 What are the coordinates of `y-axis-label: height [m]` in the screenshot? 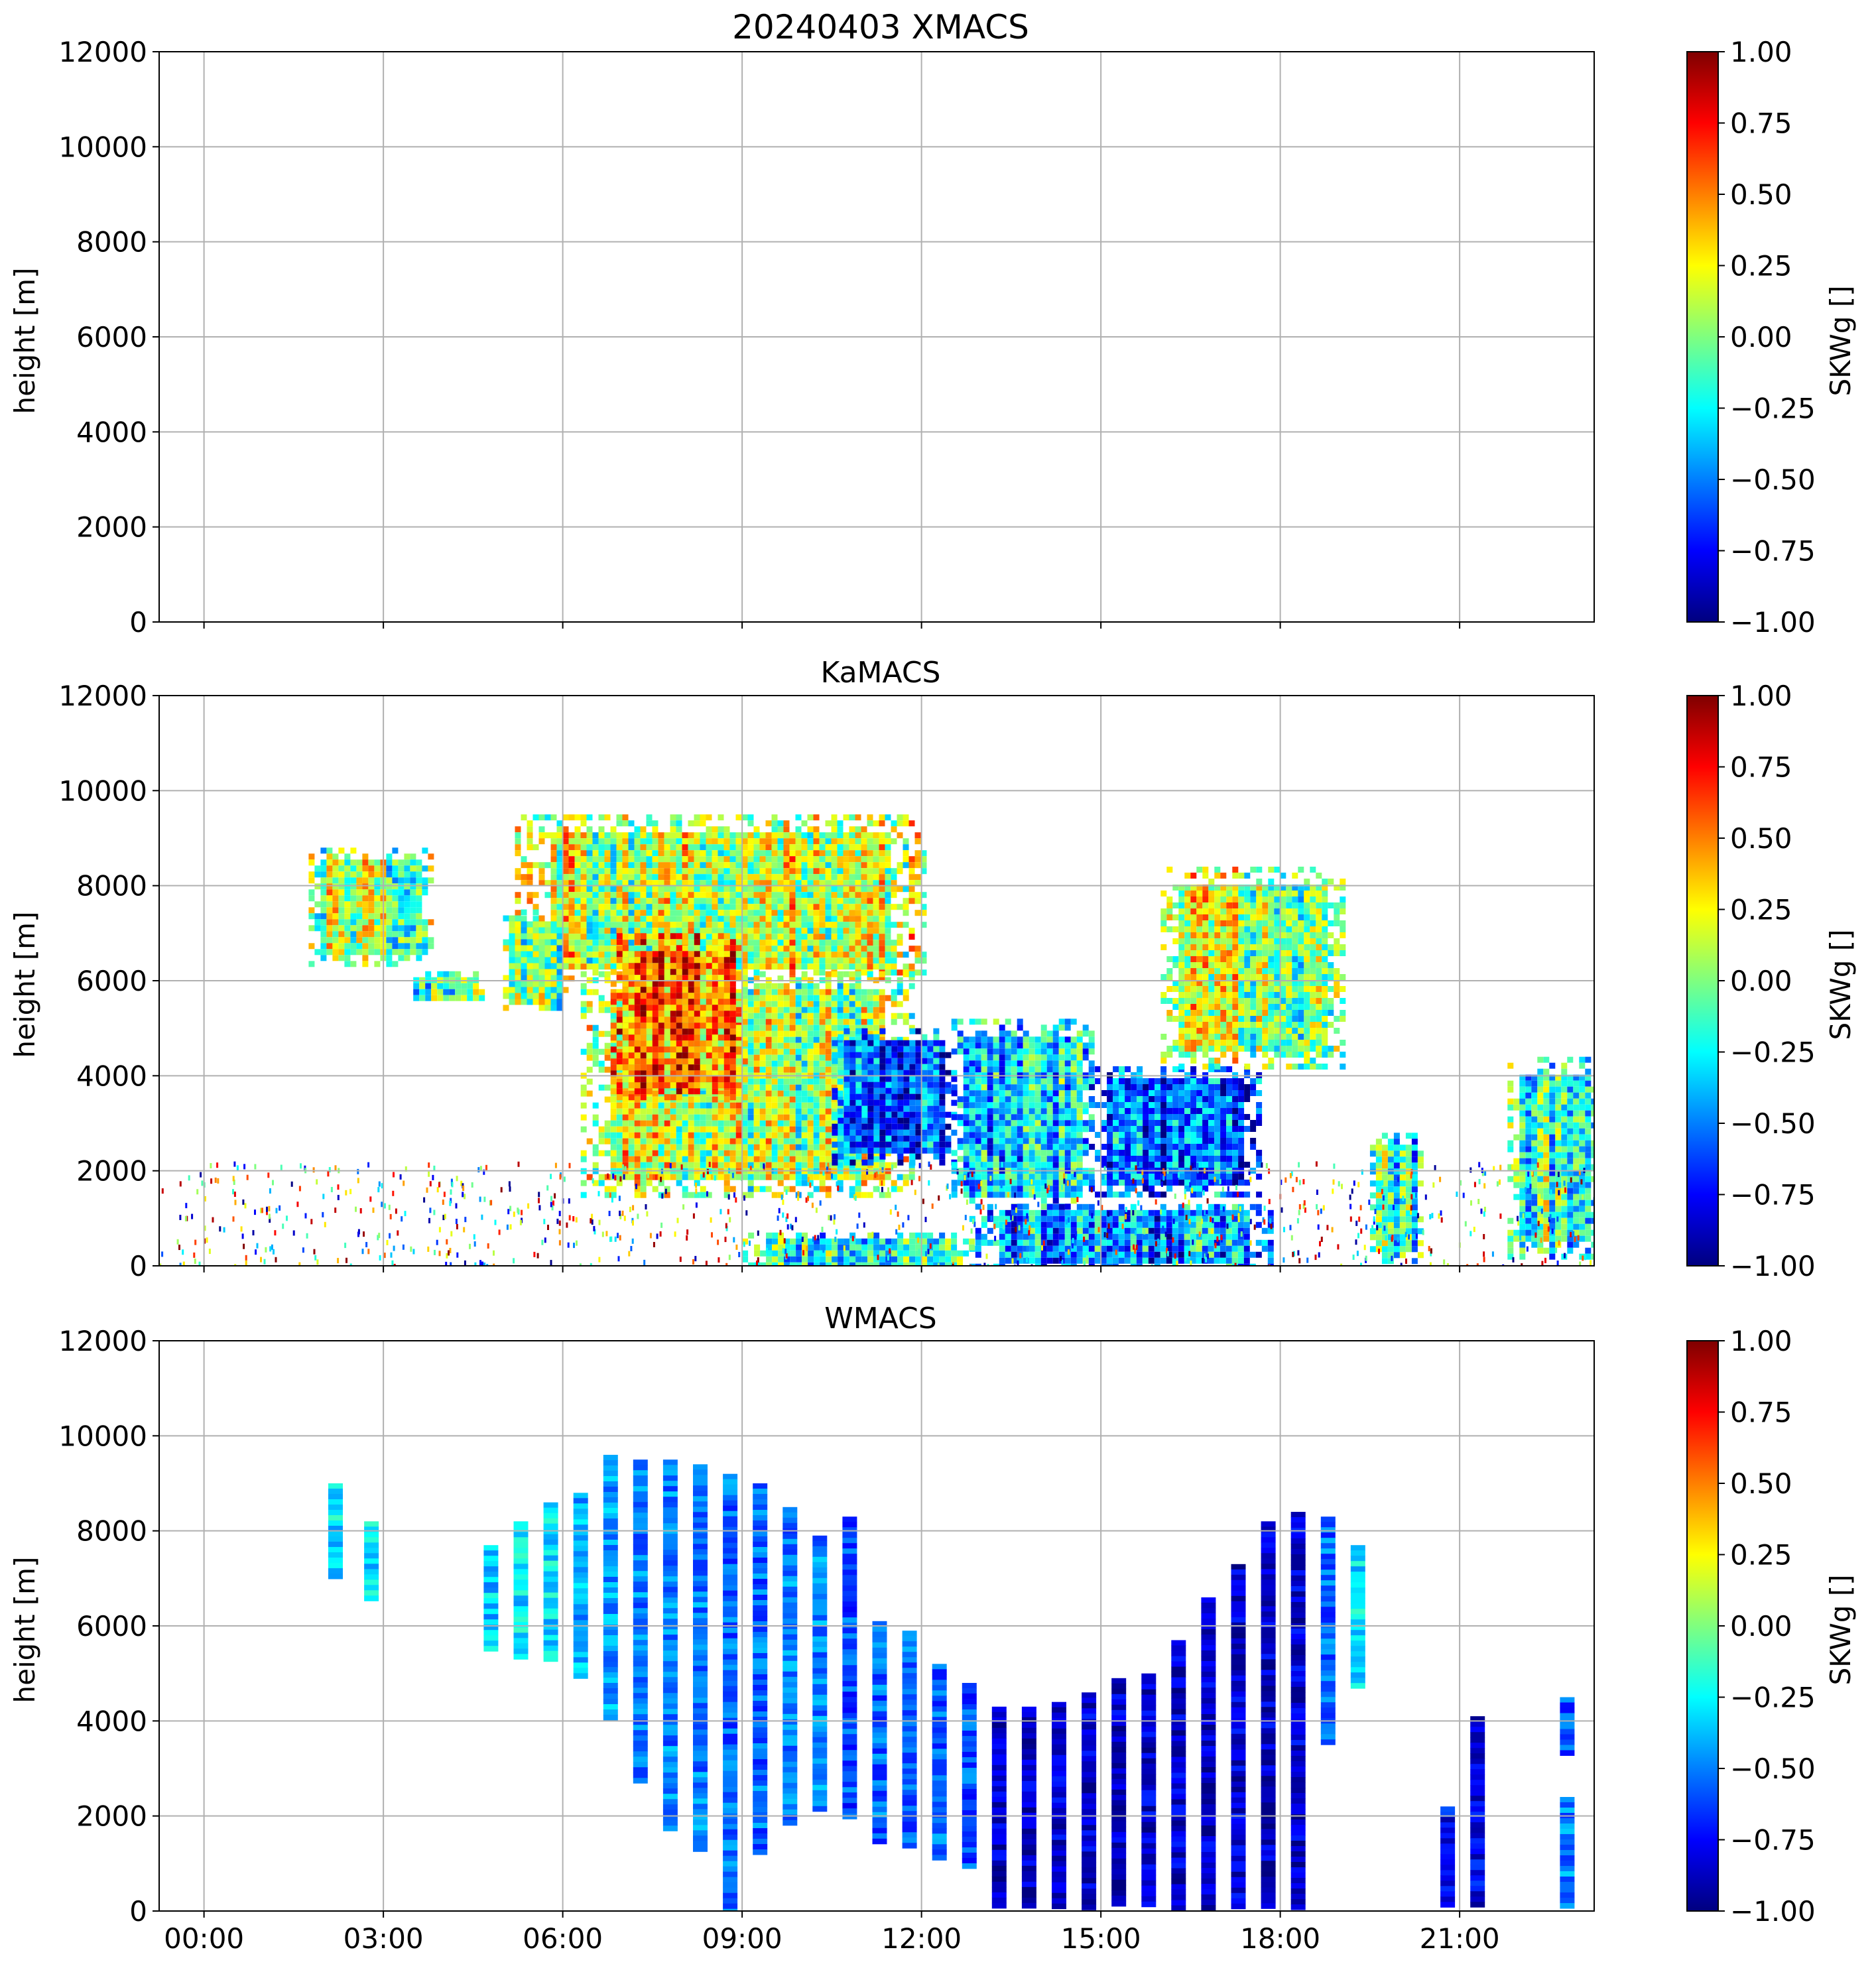 It's located at (25, 1630).